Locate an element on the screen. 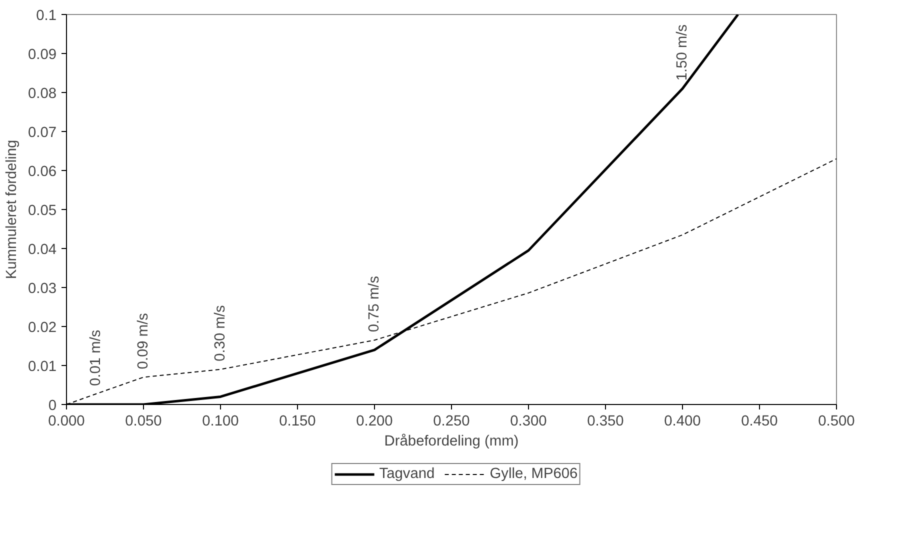  x-tick-label: 0.450 is located at coordinates (759, 422).